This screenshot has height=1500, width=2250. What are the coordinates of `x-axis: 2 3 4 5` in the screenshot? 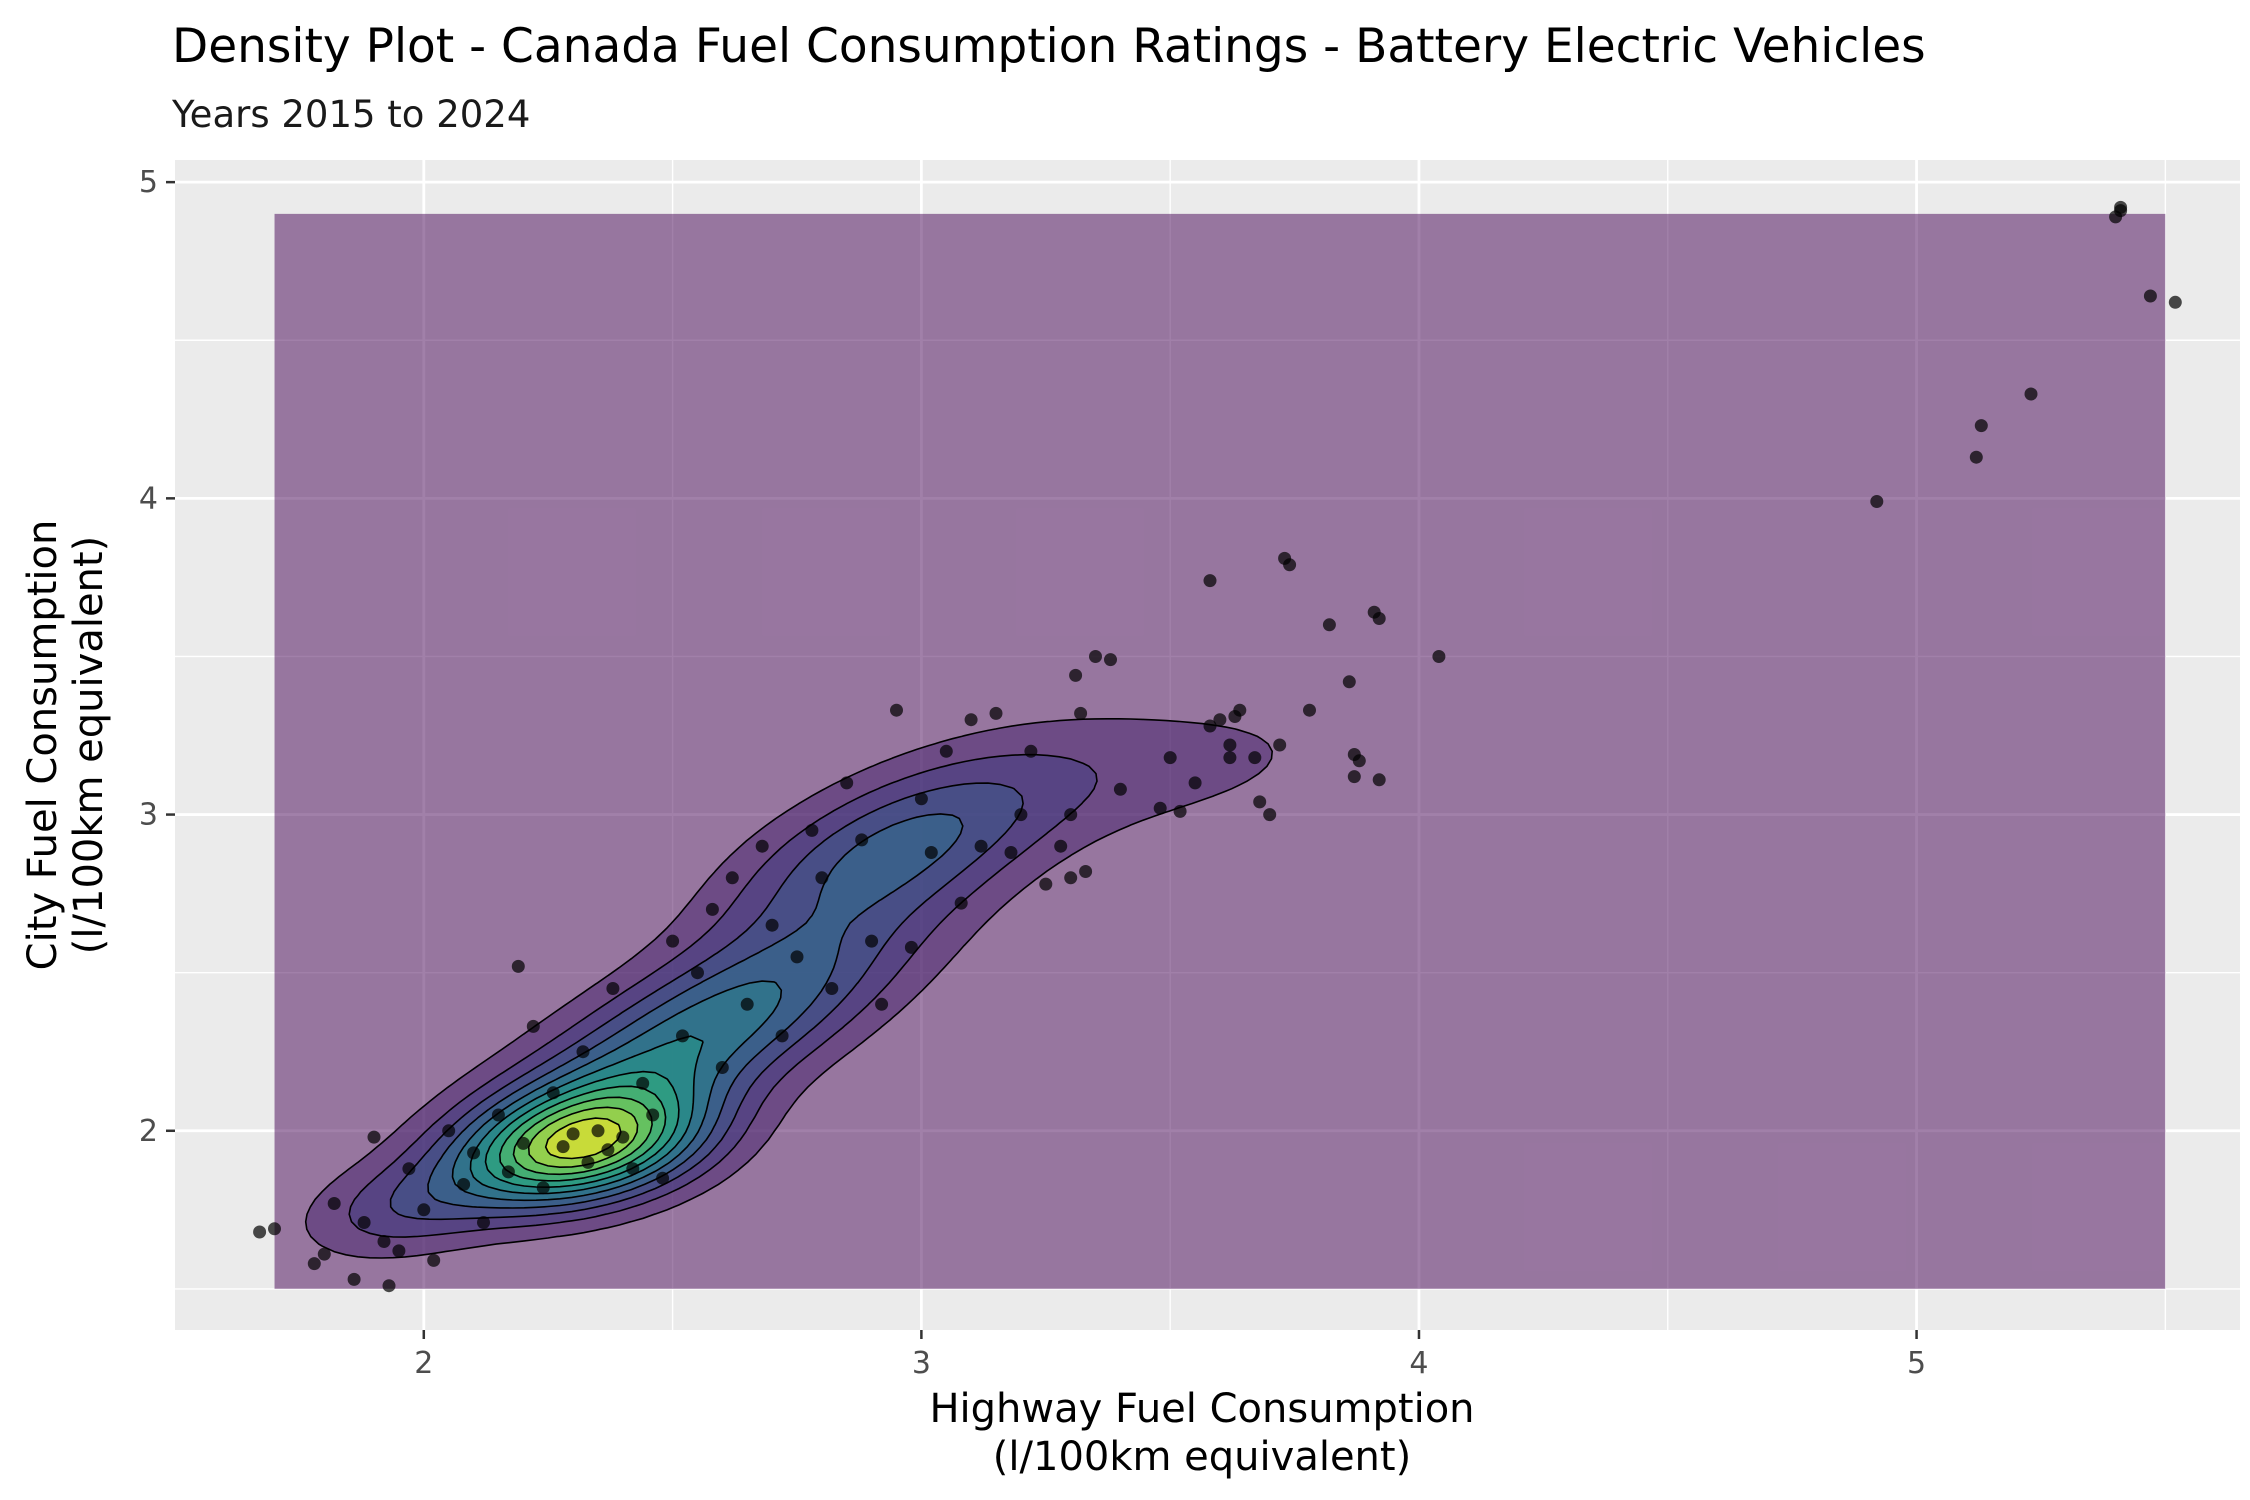 It's located at (1170, 1355).